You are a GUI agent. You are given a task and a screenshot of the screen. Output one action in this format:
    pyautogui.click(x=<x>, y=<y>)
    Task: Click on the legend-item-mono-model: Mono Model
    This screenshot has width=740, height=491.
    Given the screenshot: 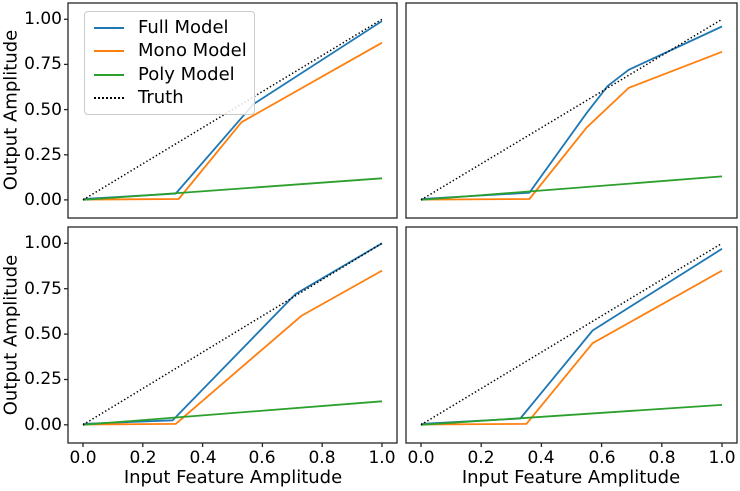 What is the action you would take?
    pyautogui.click(x=170, y=52)
    